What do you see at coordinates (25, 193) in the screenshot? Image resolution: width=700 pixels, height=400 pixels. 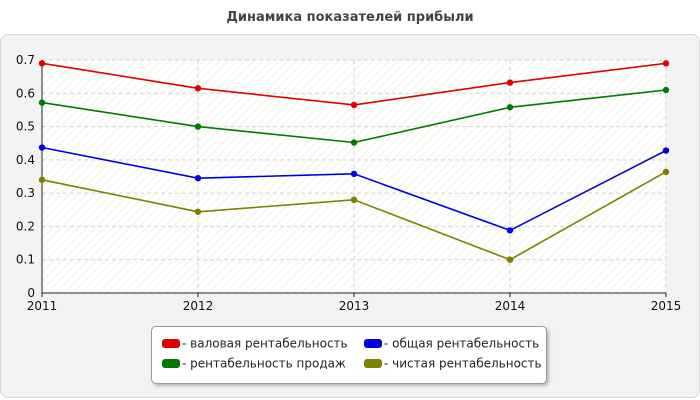 I see `y-tick-label: 0.3` at bounding box center [25, 193].